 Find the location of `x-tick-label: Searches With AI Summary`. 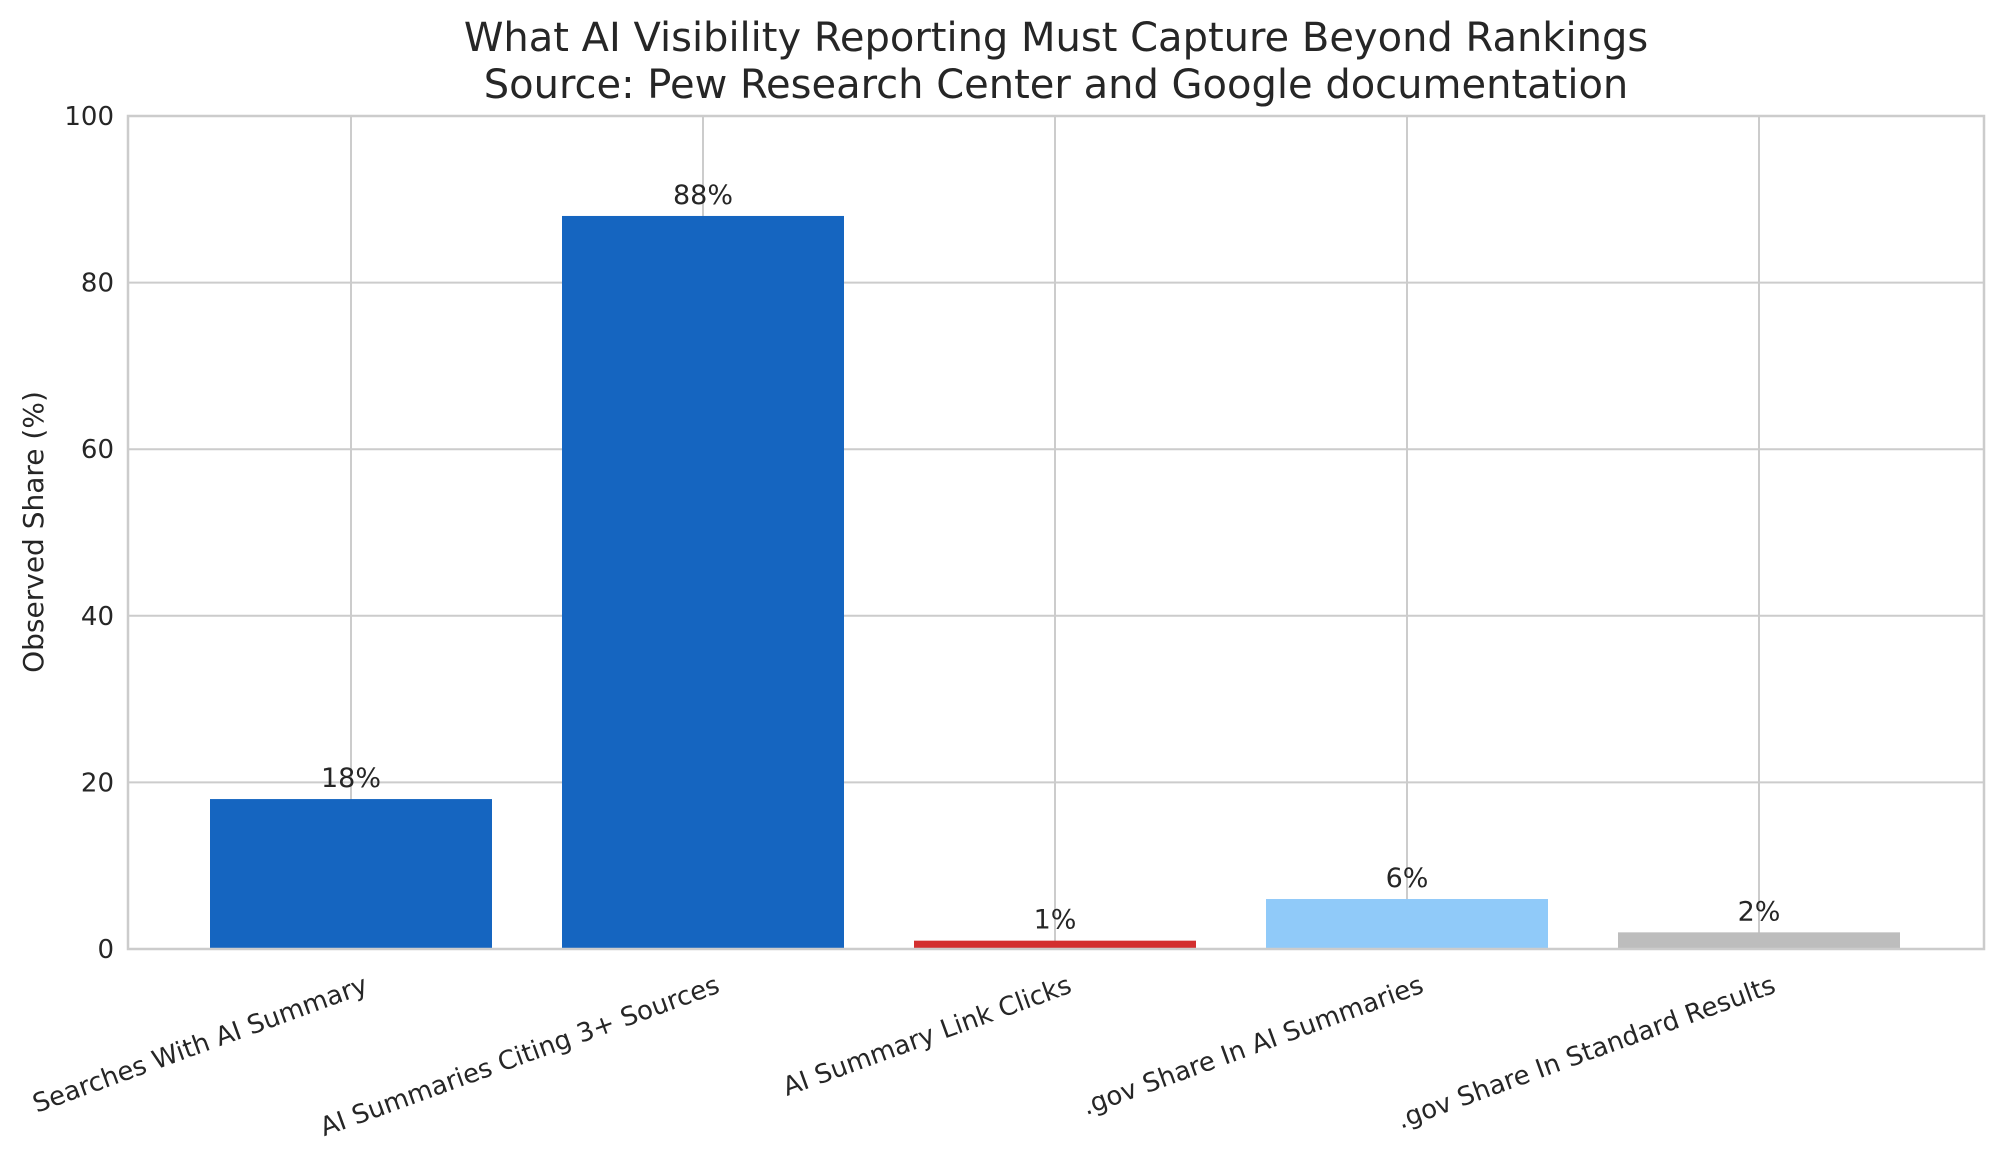

x-tick-label: Searches With AI Summary is located at coordinates (200, 1044).